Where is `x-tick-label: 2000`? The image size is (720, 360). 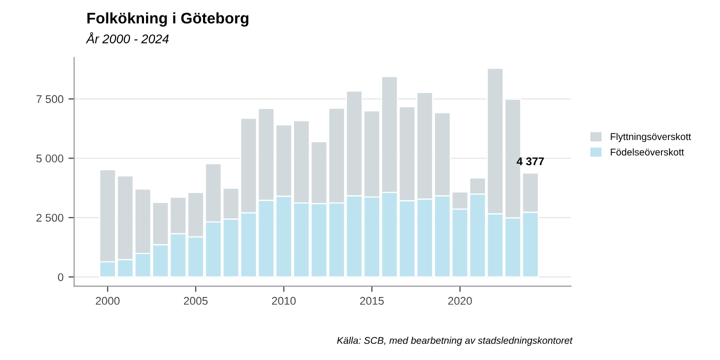
x-tick-label: 2000 is located at coordinates (108, 300).